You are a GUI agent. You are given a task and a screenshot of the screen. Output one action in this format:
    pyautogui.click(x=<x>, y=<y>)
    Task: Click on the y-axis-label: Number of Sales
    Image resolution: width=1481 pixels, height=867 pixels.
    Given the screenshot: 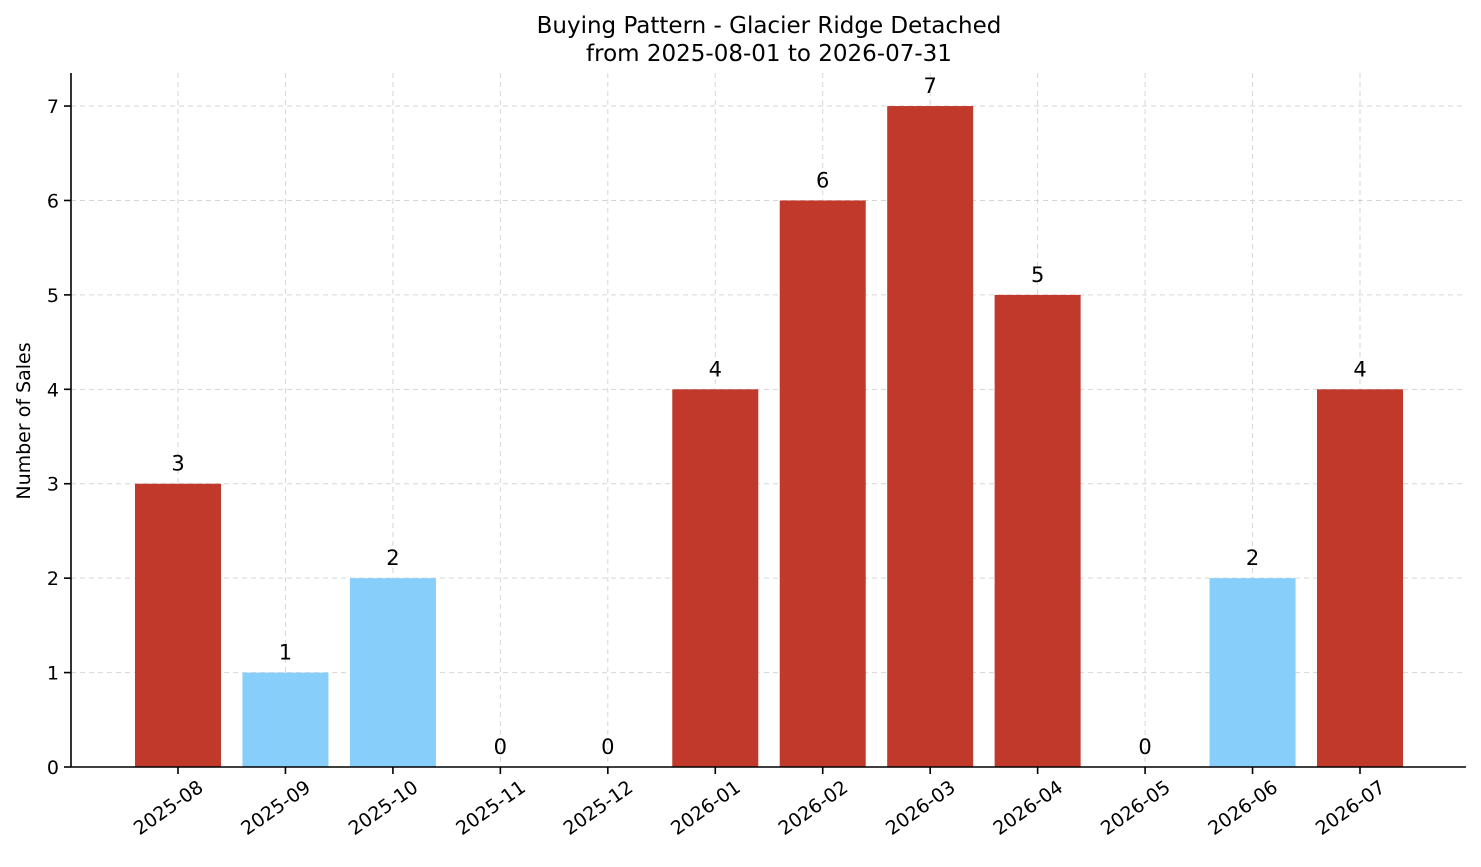 What is the action you would take?
    pyautogui.click(x=24, y=420)
    